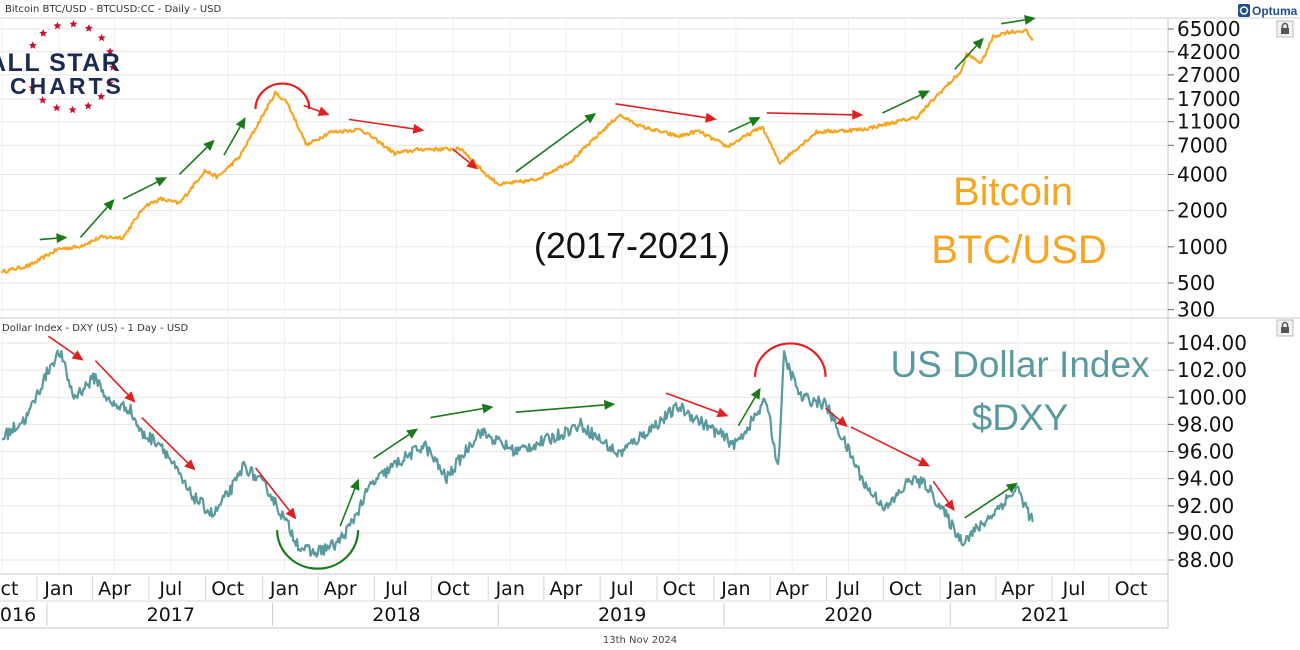  What do you see at coordinates (1209, 29) in the screenshot?
I see `btc-tick-label: 65000` at bounding box center [1209, 29].